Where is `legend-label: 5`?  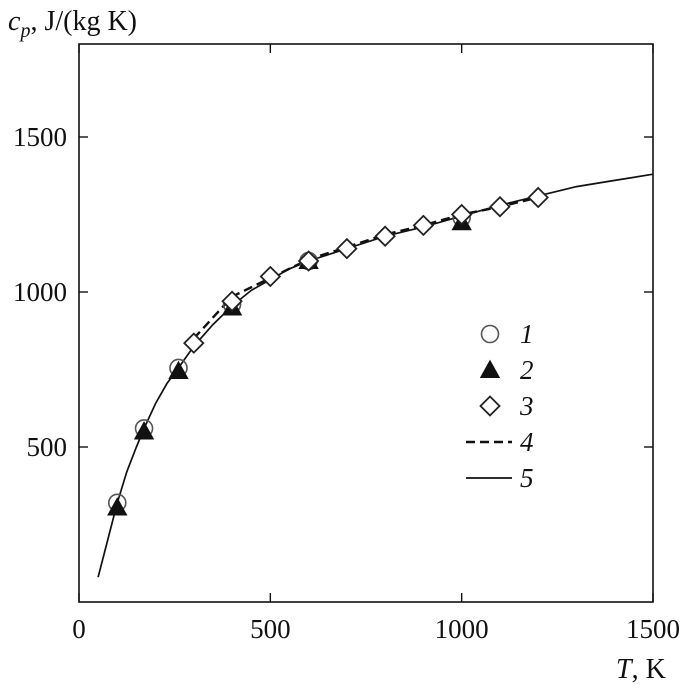
legend-label: 5 is located at coordinates (527, 478).